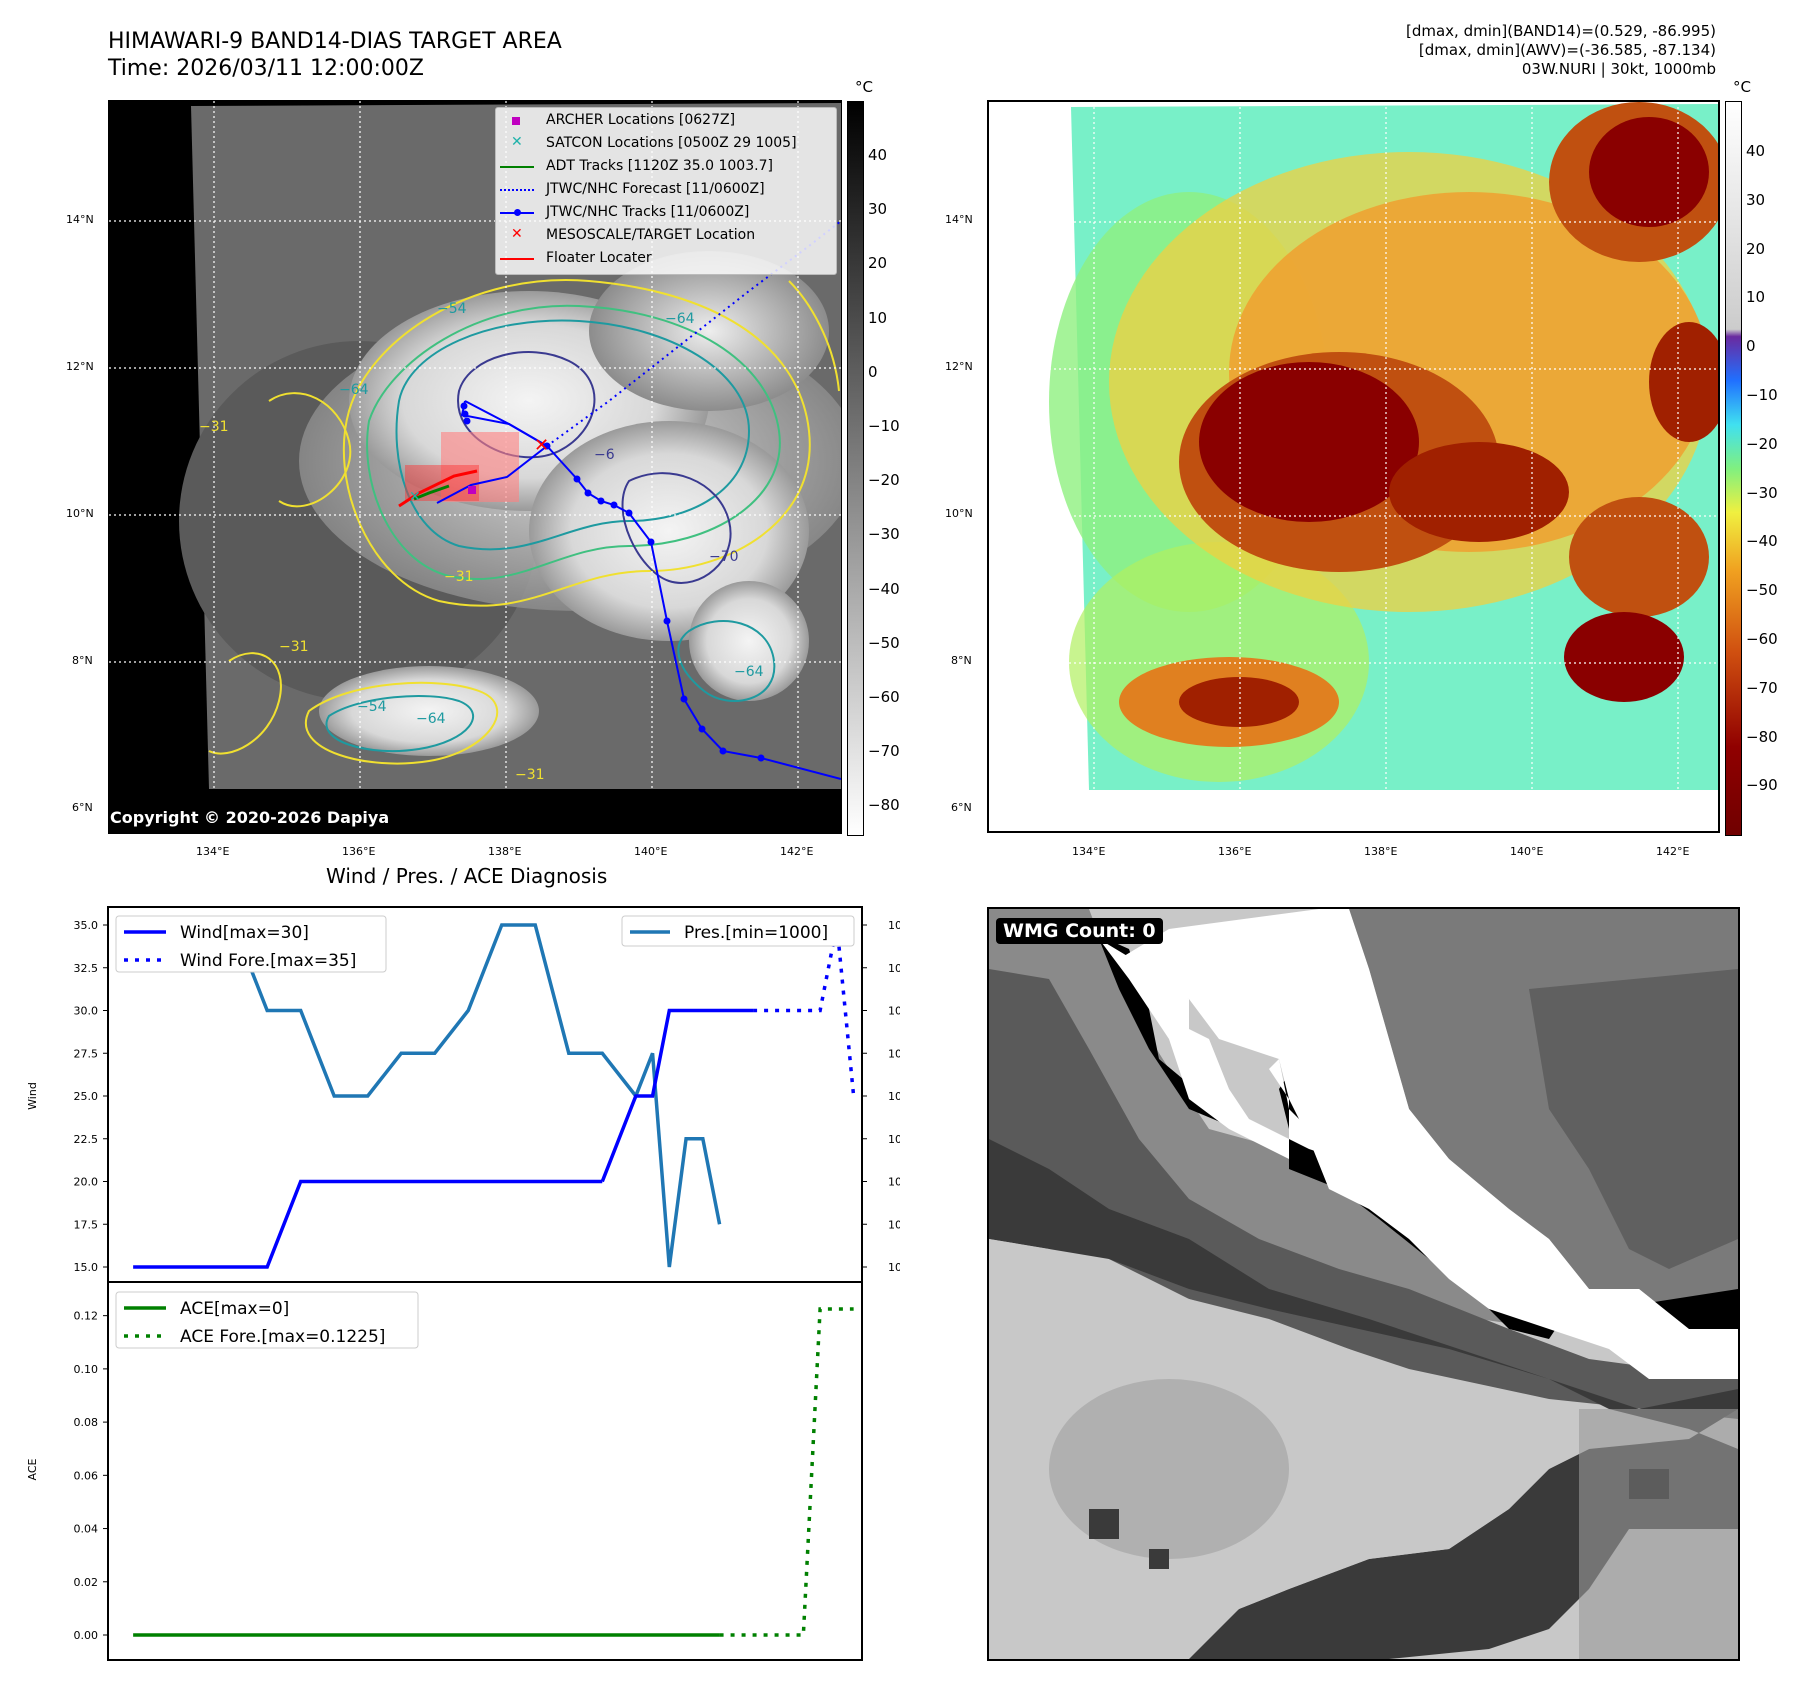 The width and height of the screenshot is (1801, 1690). Describe the element at coordinates (268, 961) in the screenshot. I see `legend-label: Wind Fore.[max=35]` at that location.